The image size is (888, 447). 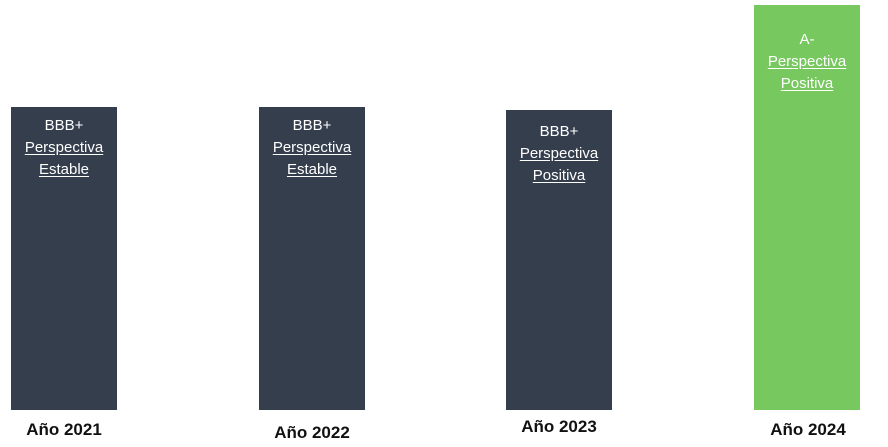 What do you see at coordinates (807, 39) in the screenshot?
I see `rating: A-` at bounding box center [807, 39].